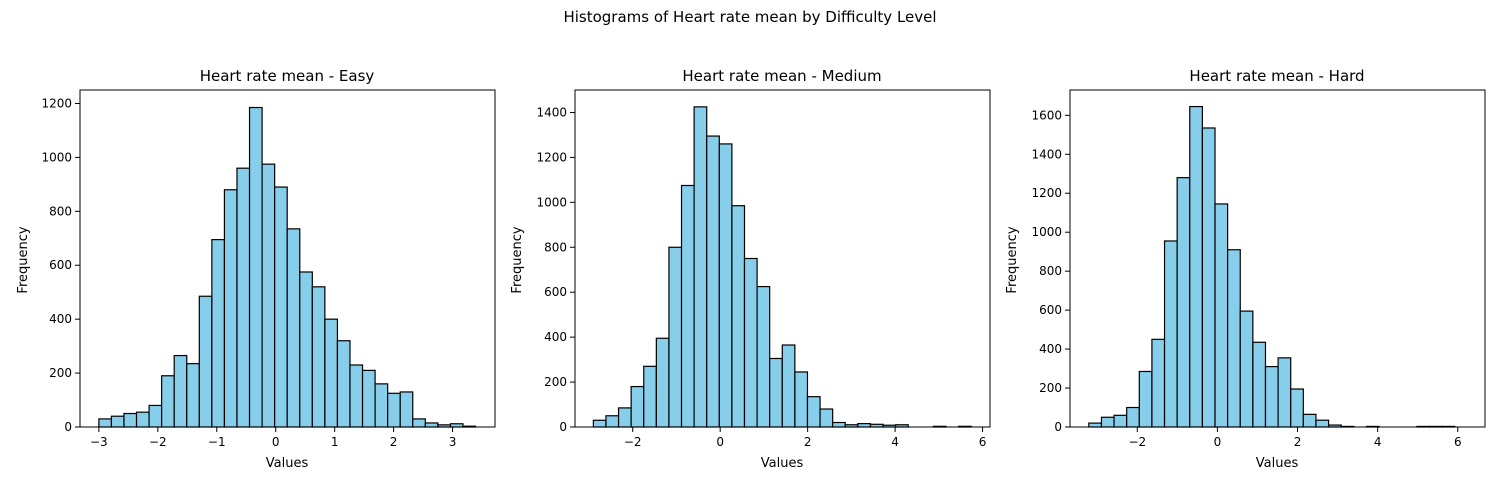  I want to click on x-tick-label: 6, so click(983, 442).